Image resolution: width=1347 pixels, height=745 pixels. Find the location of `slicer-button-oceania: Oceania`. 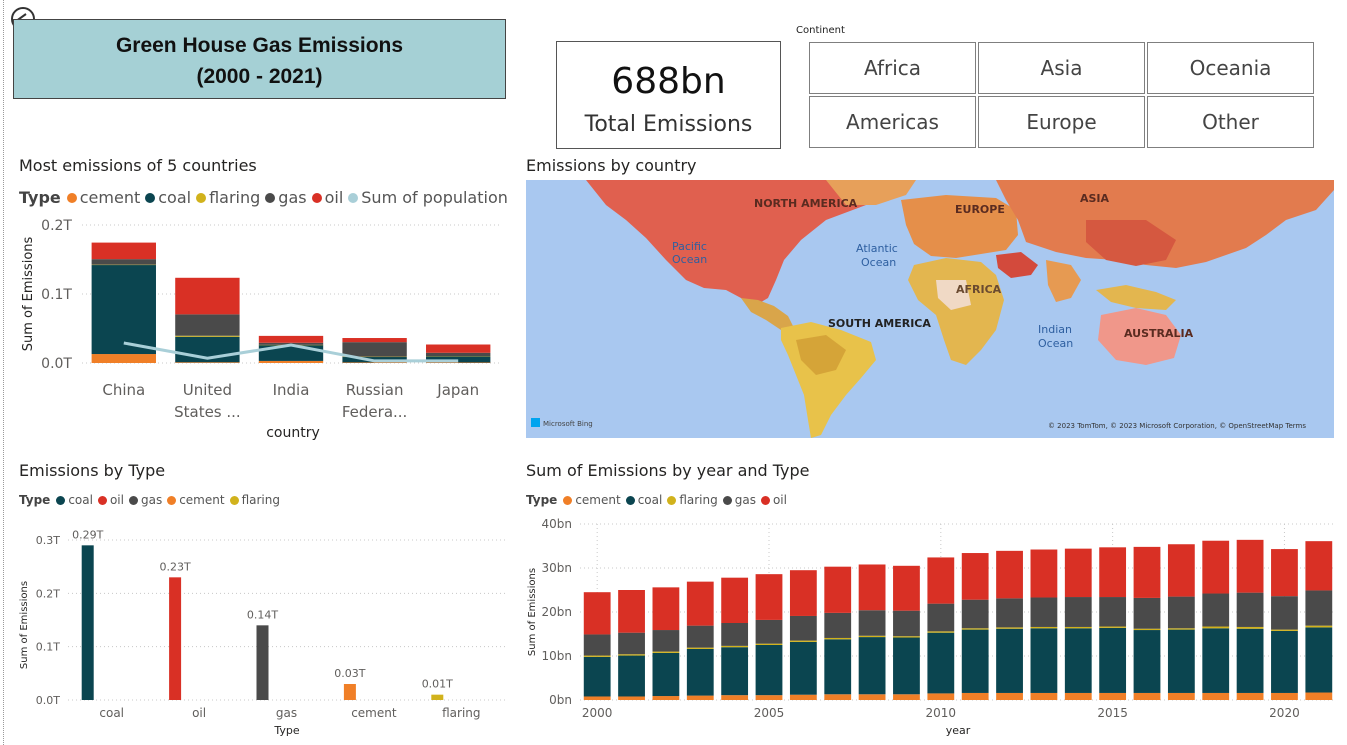

slicer-button-oceania: Oceania is located at coordinates (1230, 68).